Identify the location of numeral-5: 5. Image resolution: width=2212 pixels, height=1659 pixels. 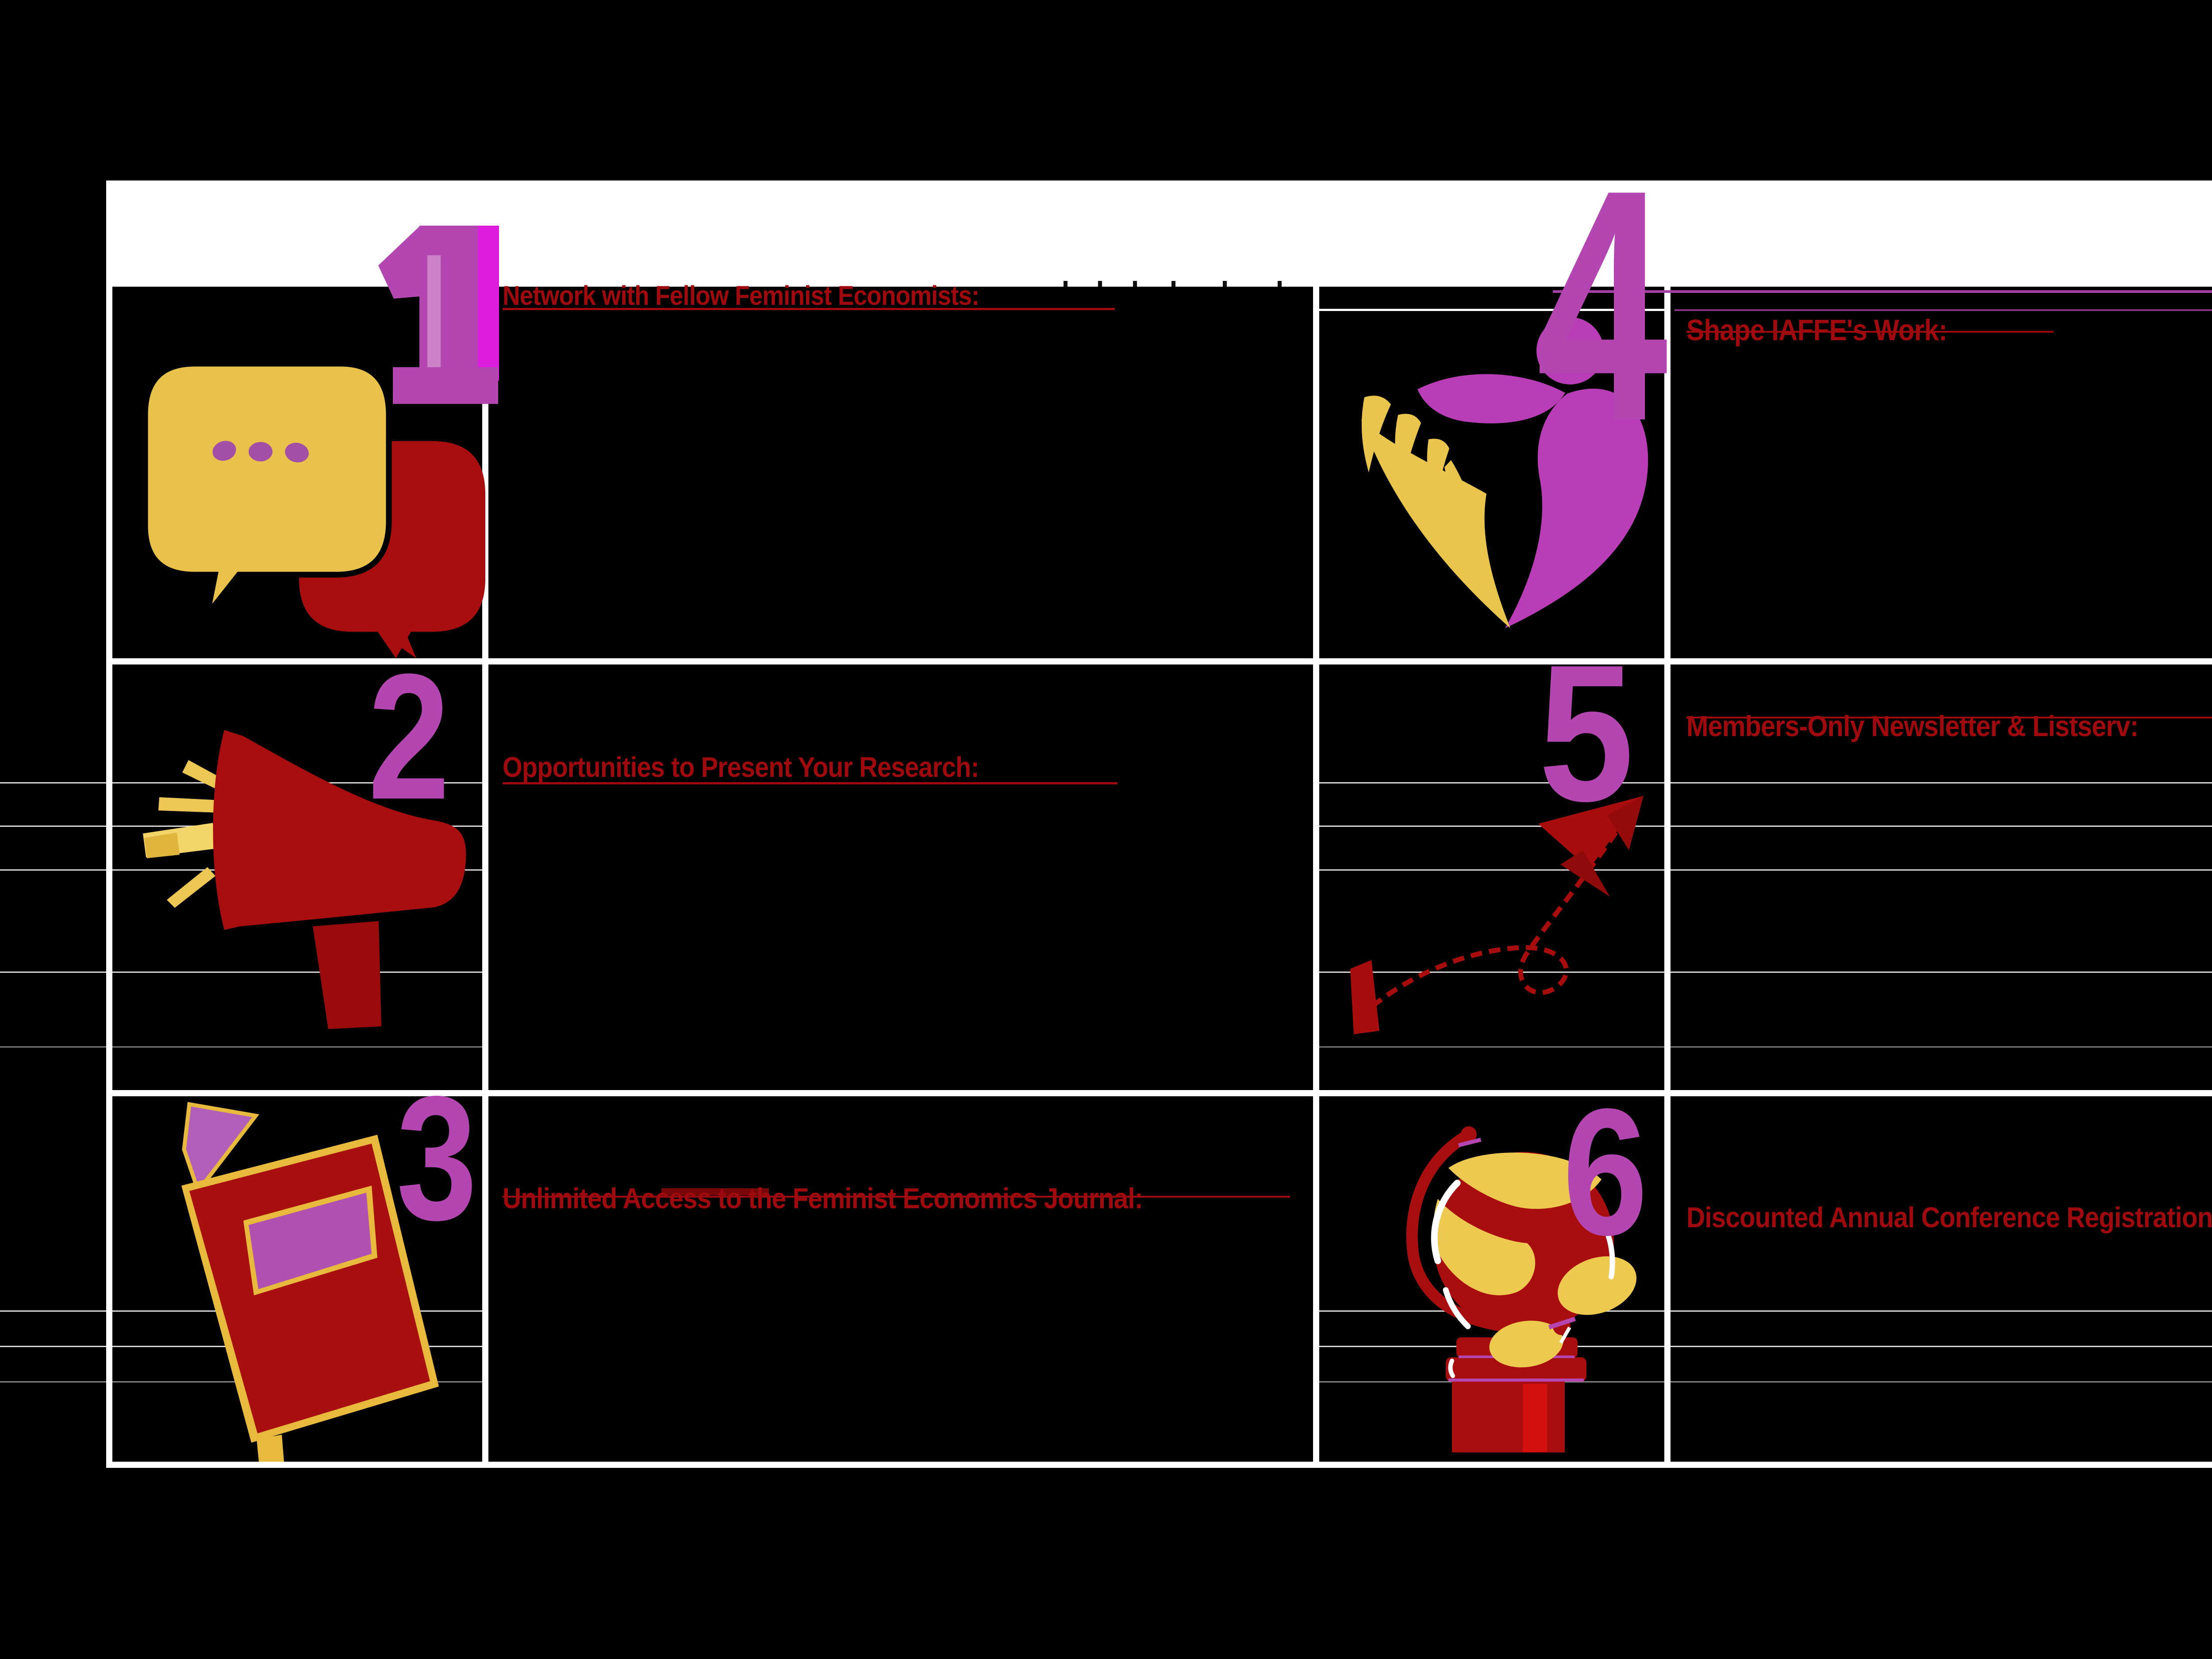
(1587, 734).